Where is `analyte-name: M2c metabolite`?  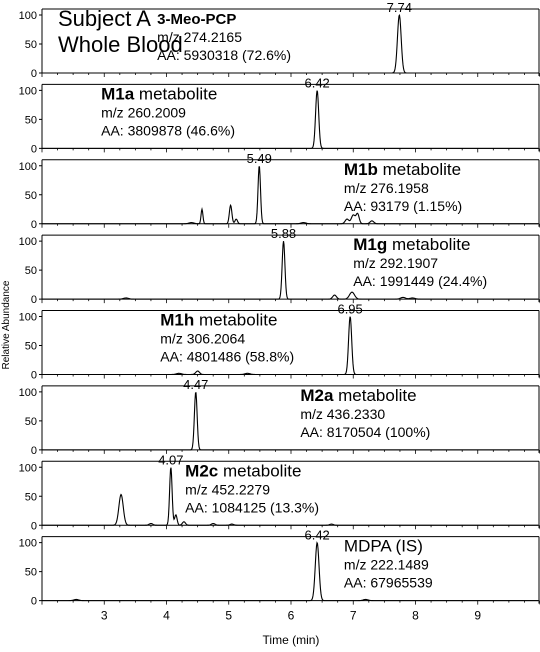
analyte-name: M2c metabolite is located at coordinates (243, 470).